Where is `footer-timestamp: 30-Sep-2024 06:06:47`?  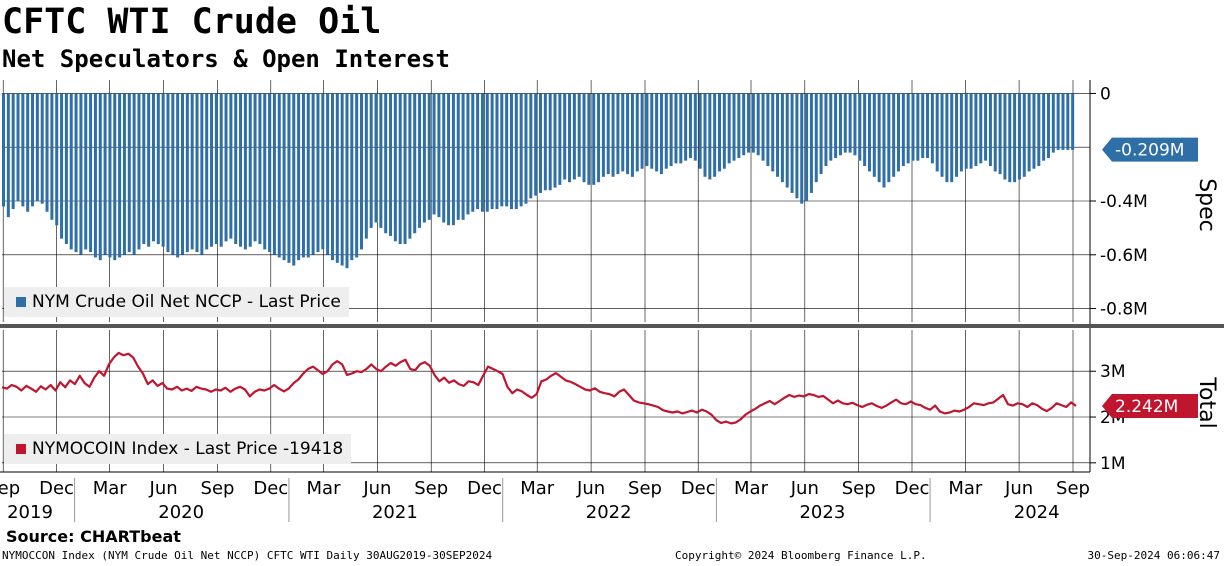
footer-timestamp: 30-Sep-2024 06:06:47 is located at coordinates (1153, 555).